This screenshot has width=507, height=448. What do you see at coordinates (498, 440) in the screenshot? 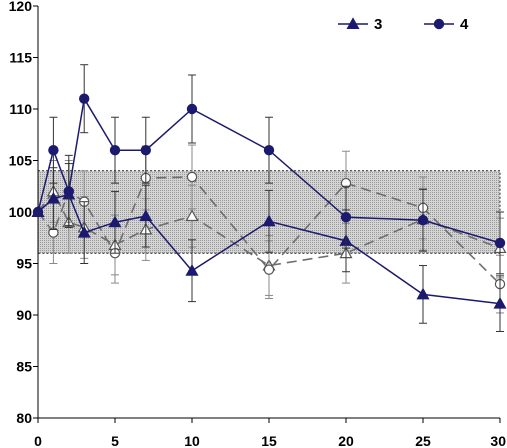
I see `x-tick-label: 30` at bounding box center [498, 440].